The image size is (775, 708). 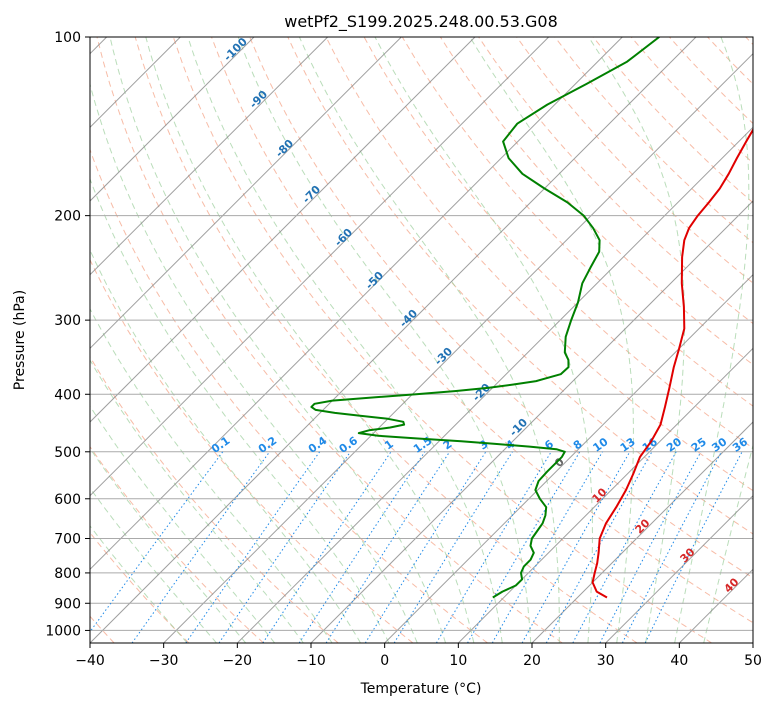 What do you see at coordinates (67, 500) in the screenshot?
I see `y-tick-label: 600` at bounding box center [67, 500].